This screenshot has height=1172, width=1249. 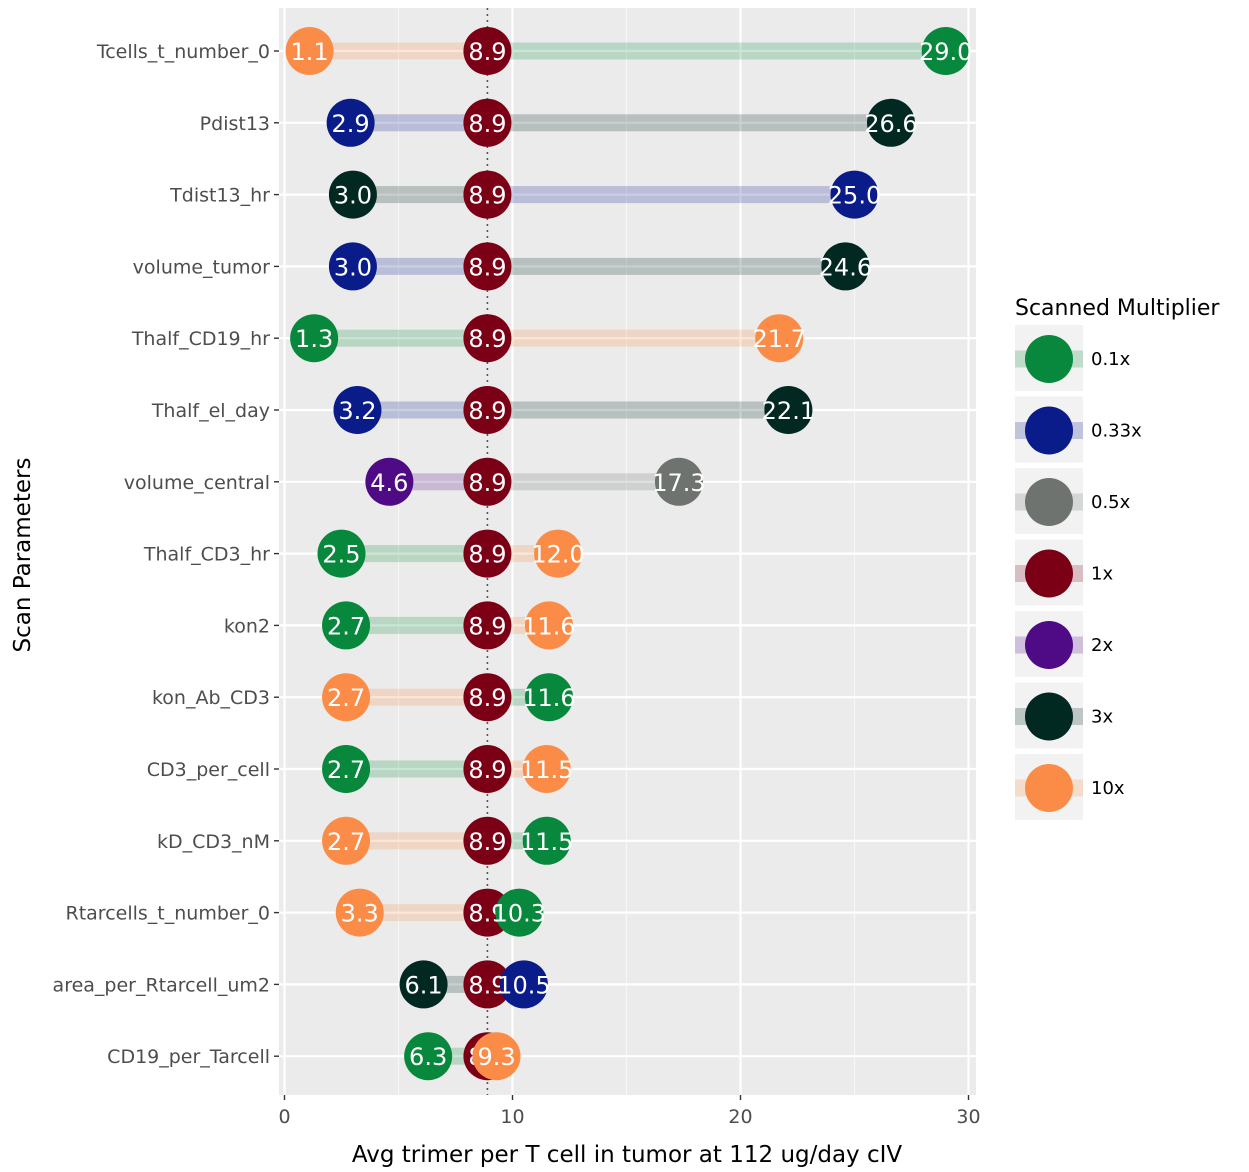 I want to click on point-low-label: 6.3, so click(x=428, y=1057).